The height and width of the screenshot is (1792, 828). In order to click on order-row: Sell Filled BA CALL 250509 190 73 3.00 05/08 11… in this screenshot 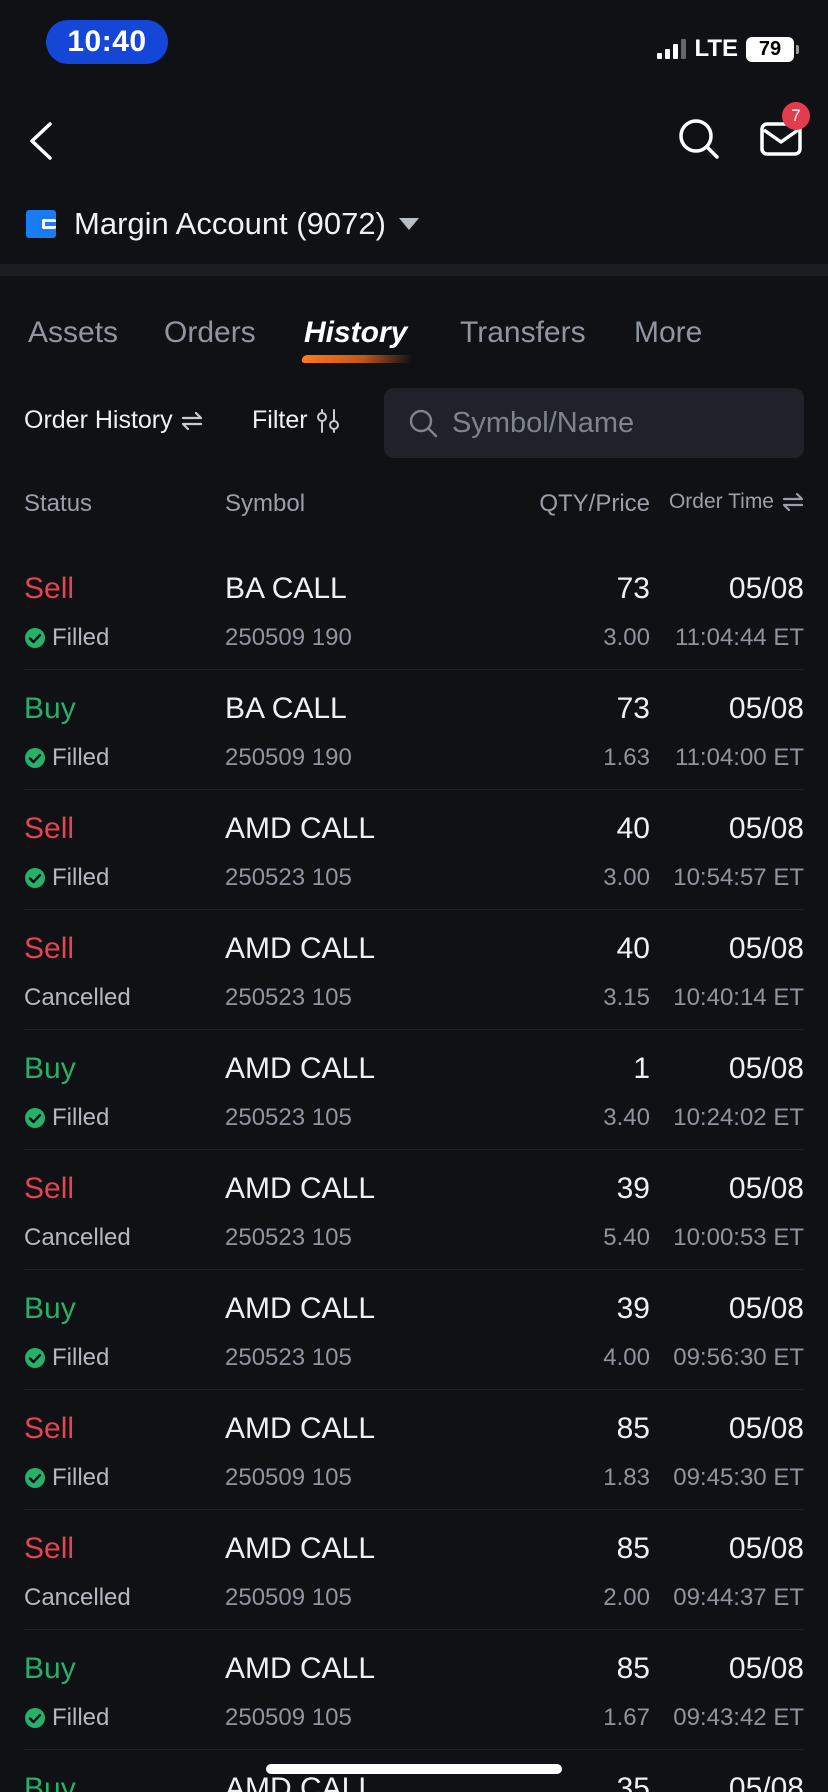, I will do `click(414, 610)`.